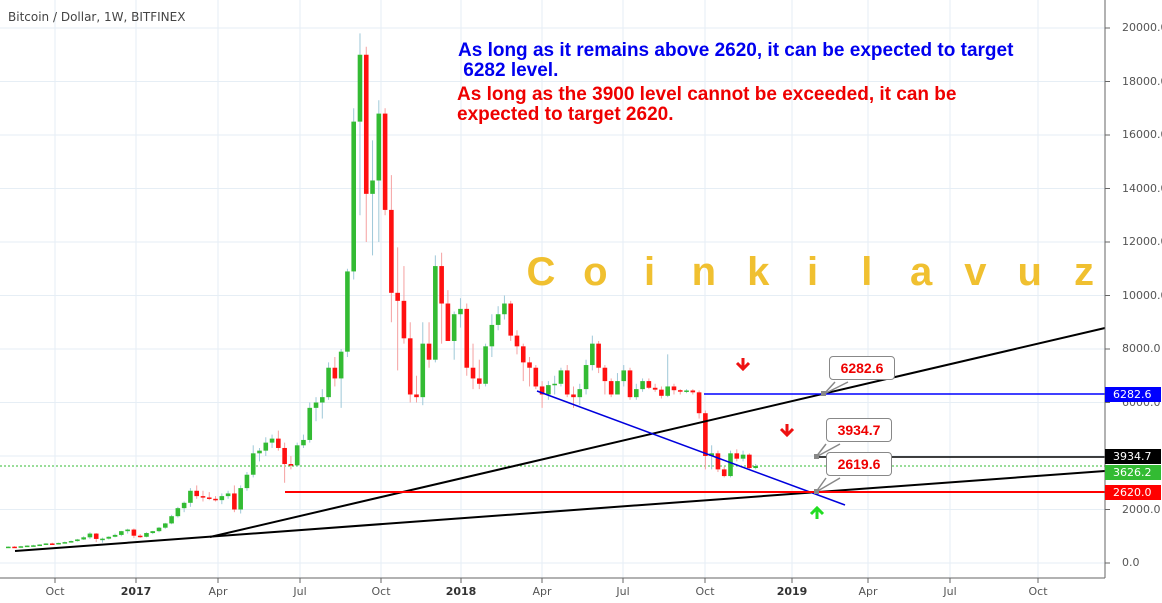 This screenshot has width=1162, height=603. I want to click on price-label-last: 3626.2, so click(1133, 472).